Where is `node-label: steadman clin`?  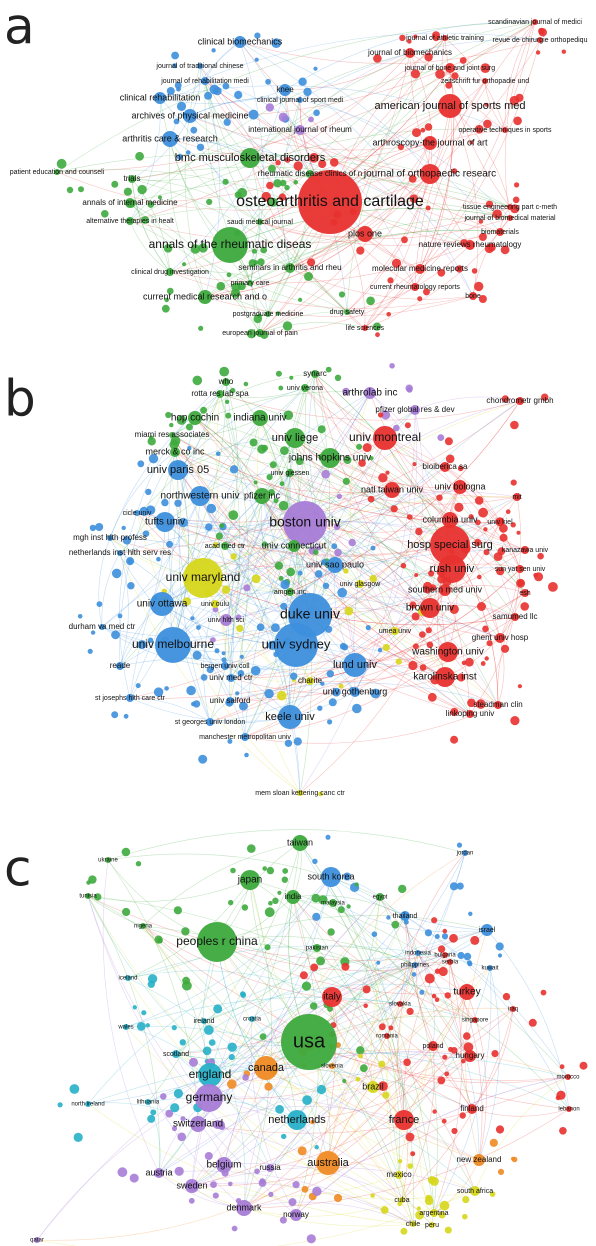
node-label: steadman clin is located at coordinates (497, 704).